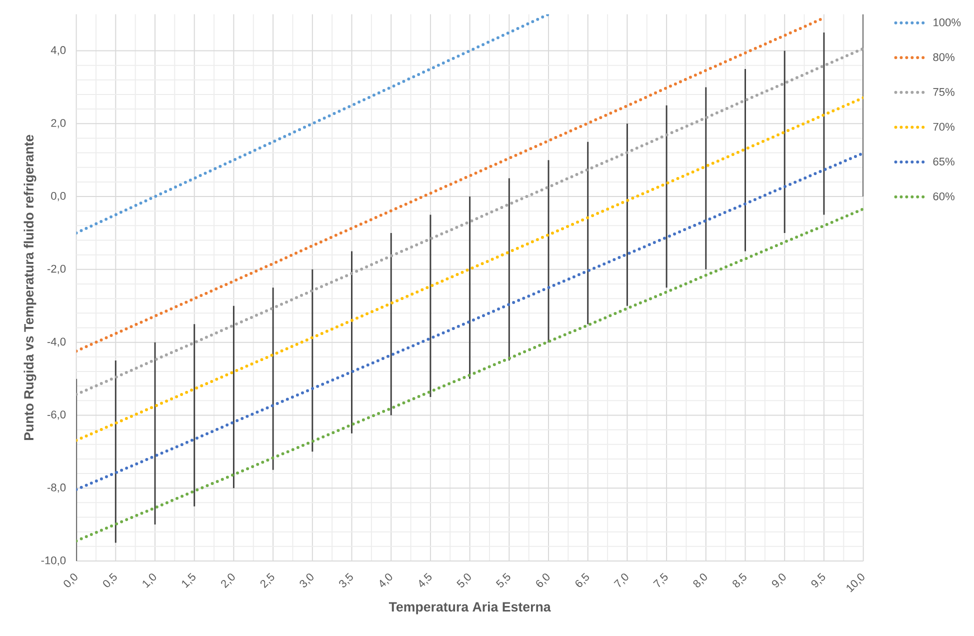  What do you see at coordinates (943, 196) in the screenshot?
I see `legend-label: 60%` at bounding box center [943, 196].